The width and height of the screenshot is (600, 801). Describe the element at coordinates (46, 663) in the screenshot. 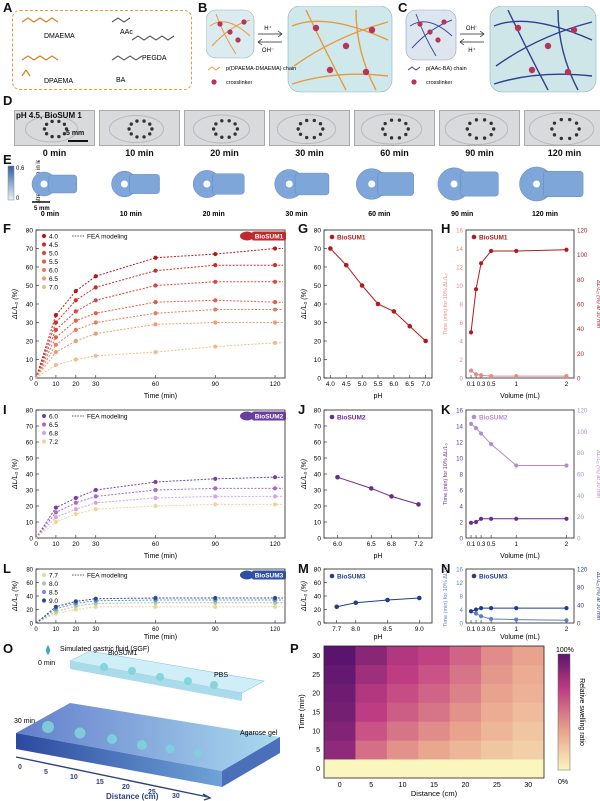

I see `label-0min: 0 min` at that location.